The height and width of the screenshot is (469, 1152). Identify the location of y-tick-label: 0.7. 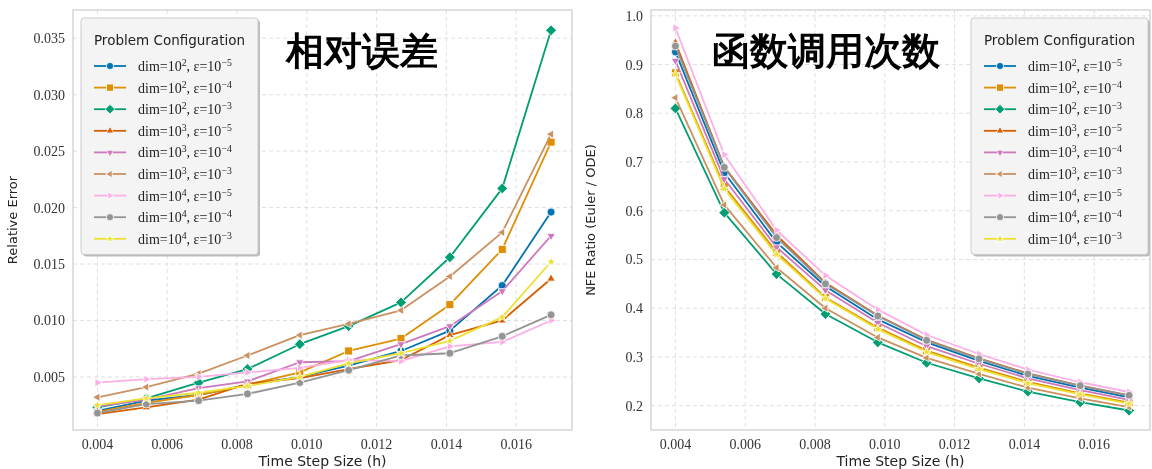
(634, 163).